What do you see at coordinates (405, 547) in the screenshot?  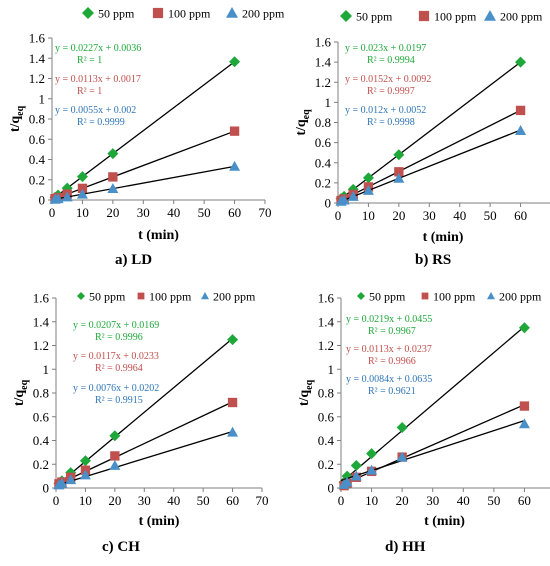 I see `panel-caption: d) HH` at bounding box center [405, 547].